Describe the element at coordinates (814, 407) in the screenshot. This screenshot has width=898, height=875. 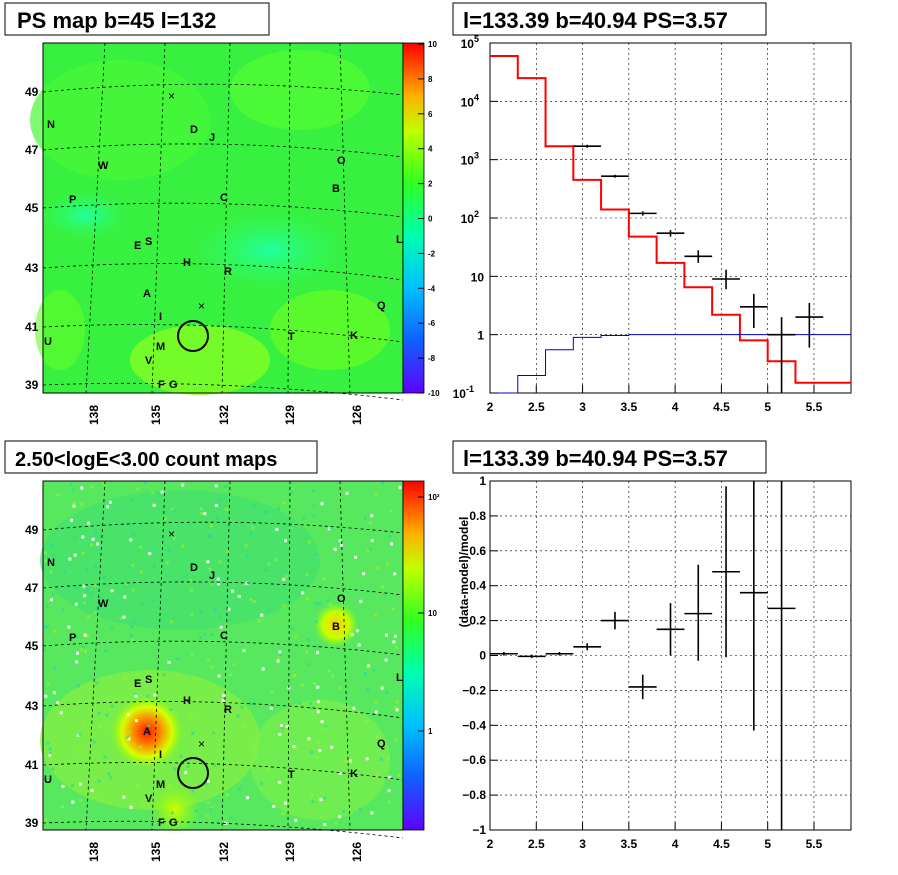
I see `x-tick-label: 5.5` at that location.